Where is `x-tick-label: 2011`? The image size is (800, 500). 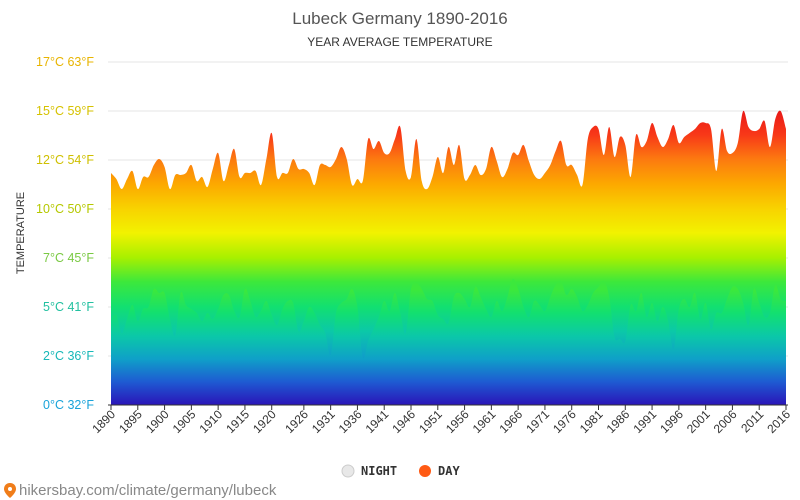
x-tick-label: 2011 is located at coordinates (752, 421).